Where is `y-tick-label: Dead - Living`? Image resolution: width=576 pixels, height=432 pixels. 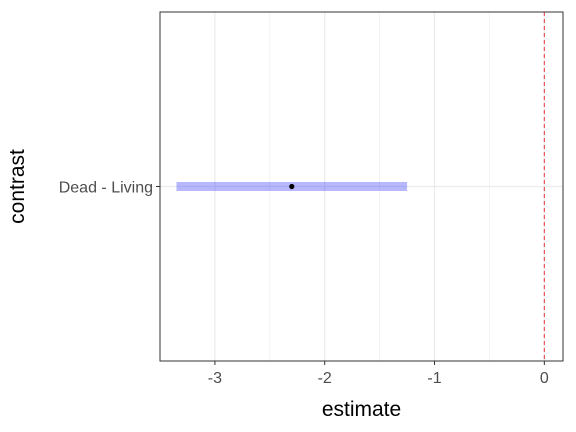 y-tick-label: Dead - Living is located at coordinates (106, 188).